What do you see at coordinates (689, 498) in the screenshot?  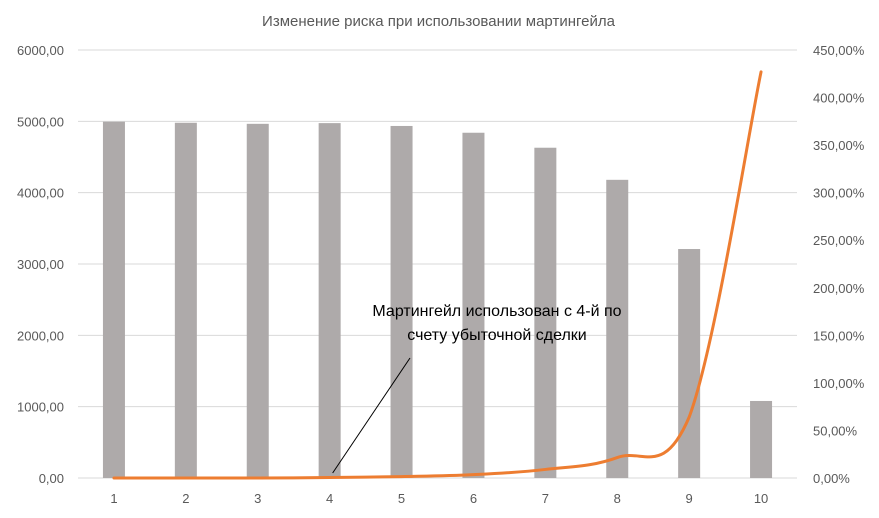 I see `x-axis-tick-label: 9` at bounding box center [689, 498].